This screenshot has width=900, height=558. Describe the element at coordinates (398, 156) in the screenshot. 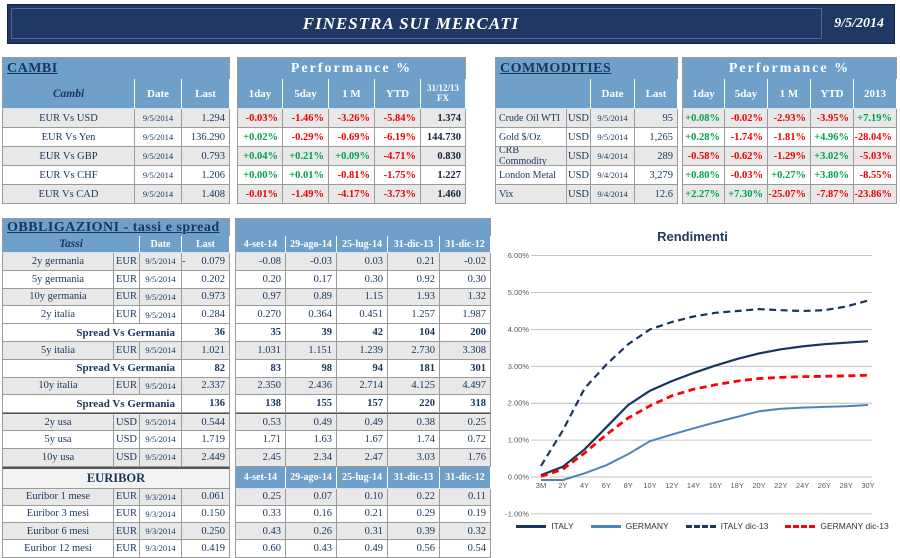

I see `performance-cell: -4.71%` at that location.